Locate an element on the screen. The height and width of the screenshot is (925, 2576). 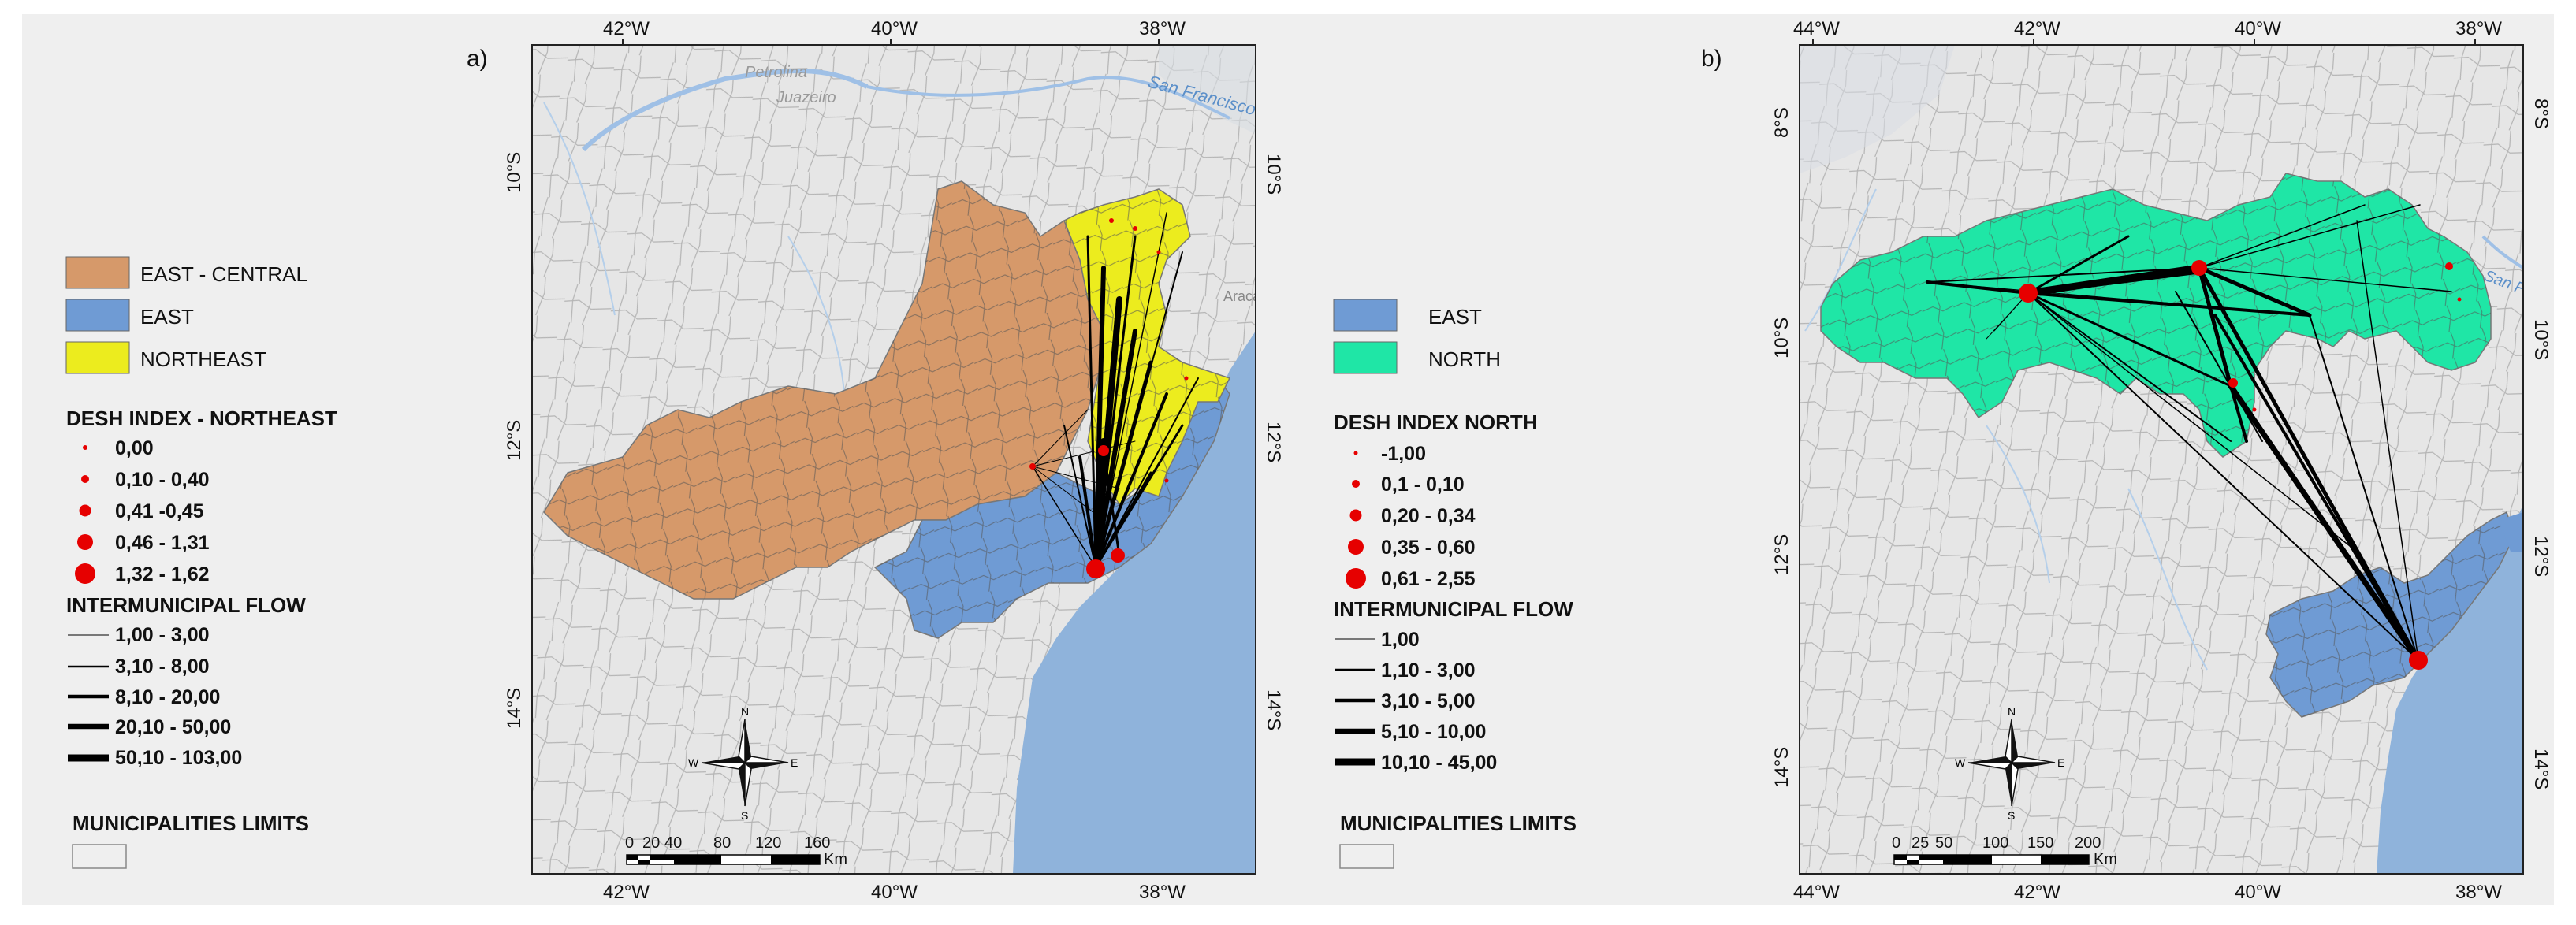
legend-a-flow-class: 1,00 - 3,00 is located at coordinates (162, 635).